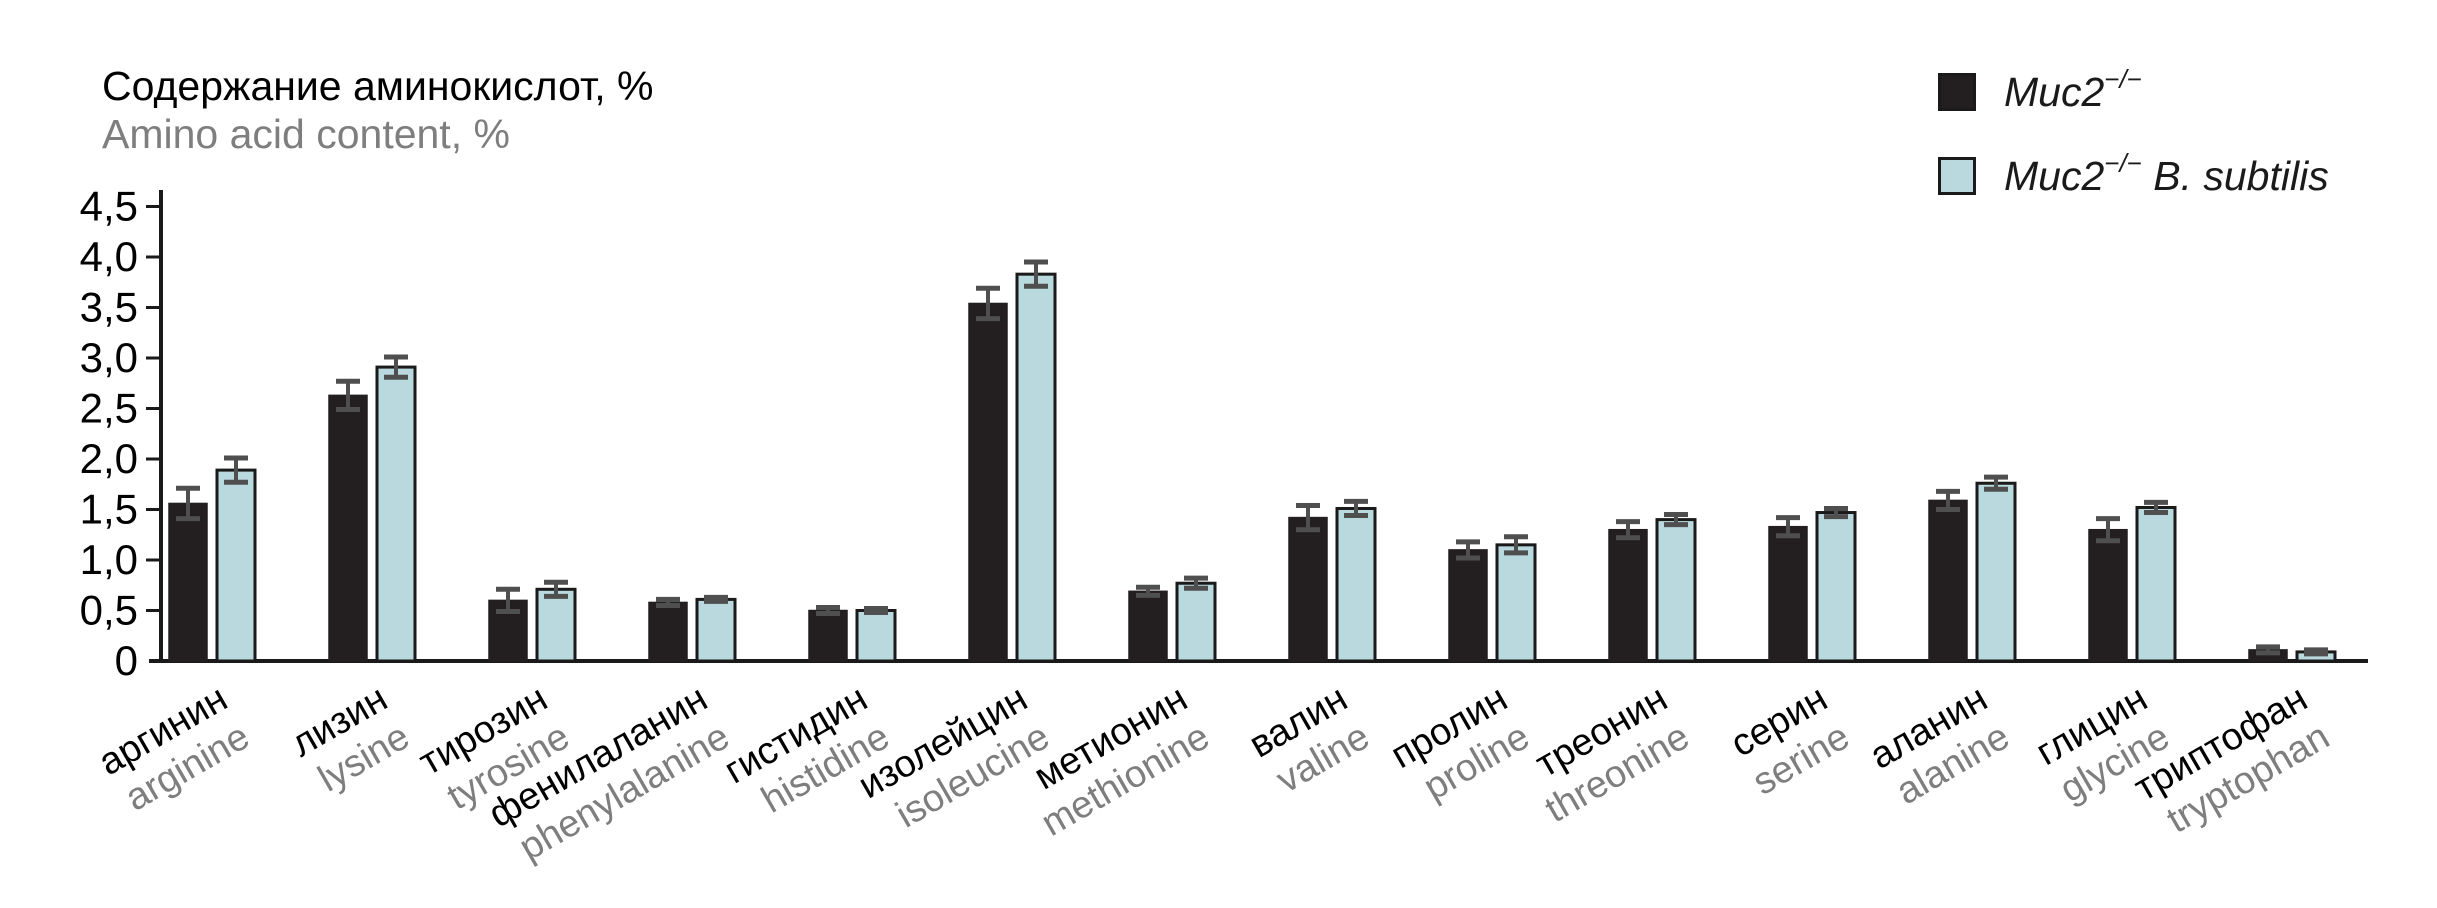 The image size is (2437, 908). What do you see at coordinates (109, 610) in the screenshot?
I see `y-tick-label: 0,5` at bounding box center [109, 610].